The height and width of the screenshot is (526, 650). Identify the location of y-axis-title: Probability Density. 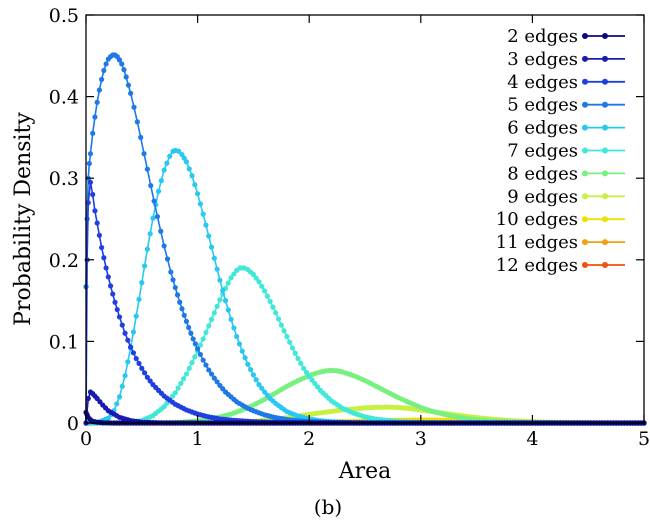
(23, 219).